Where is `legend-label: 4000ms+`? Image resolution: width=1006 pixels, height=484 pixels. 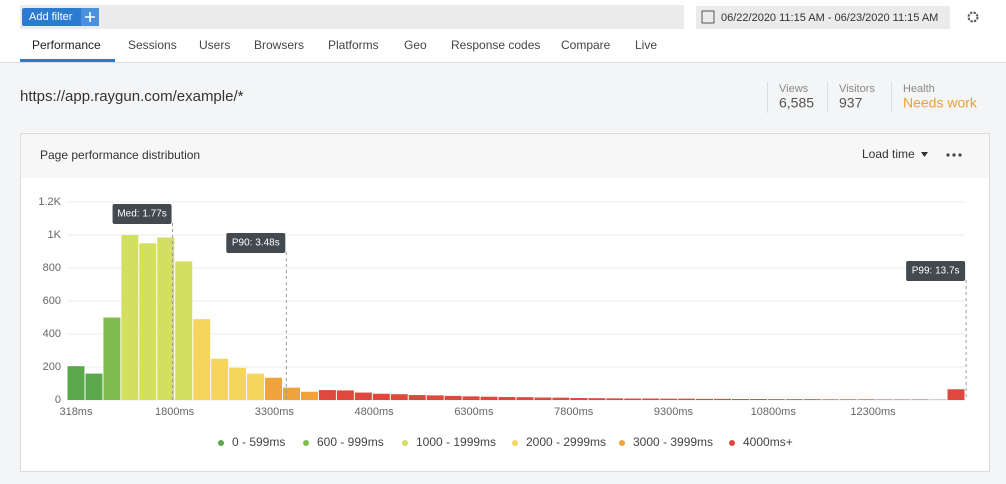 legend-label: 4000ms+ is located at coordinates (768, 442).